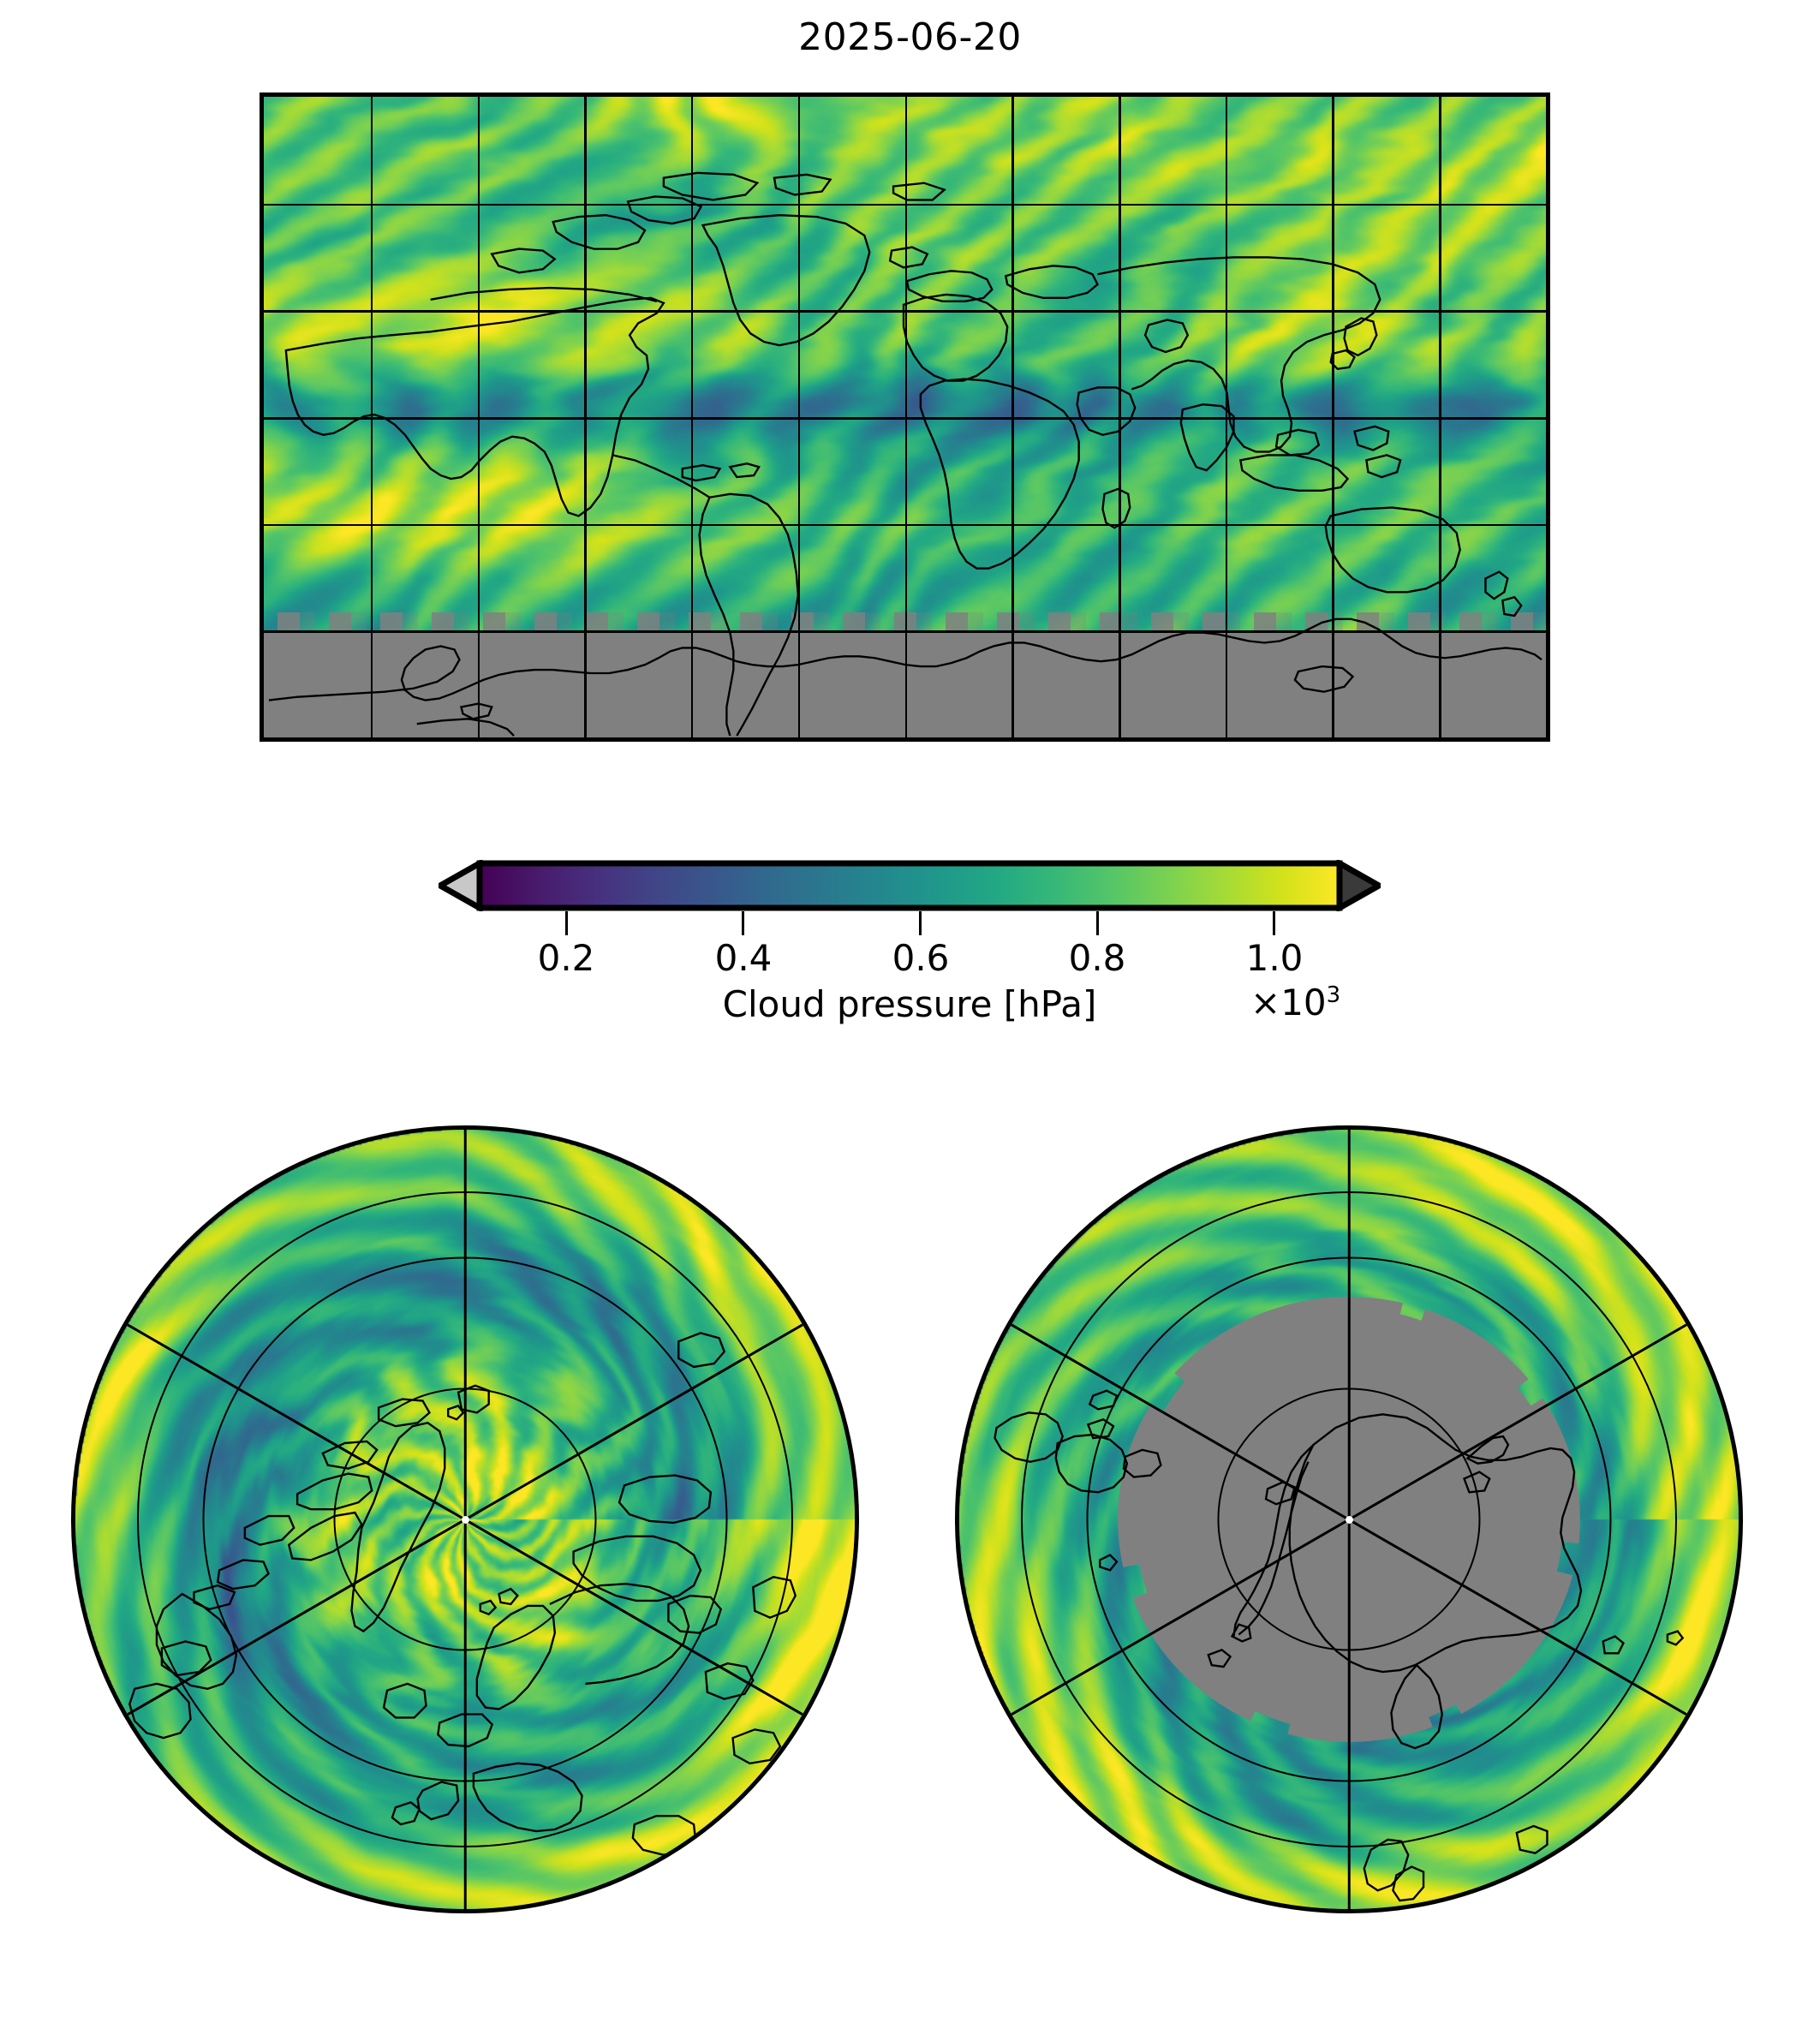 The height and width of the screenshot is (2023, 1820). Describe the element at coordinates (909, 1004) in the screenshot. I see `colorbar-axis-label: Cloud pressure [hPa]` at that location.